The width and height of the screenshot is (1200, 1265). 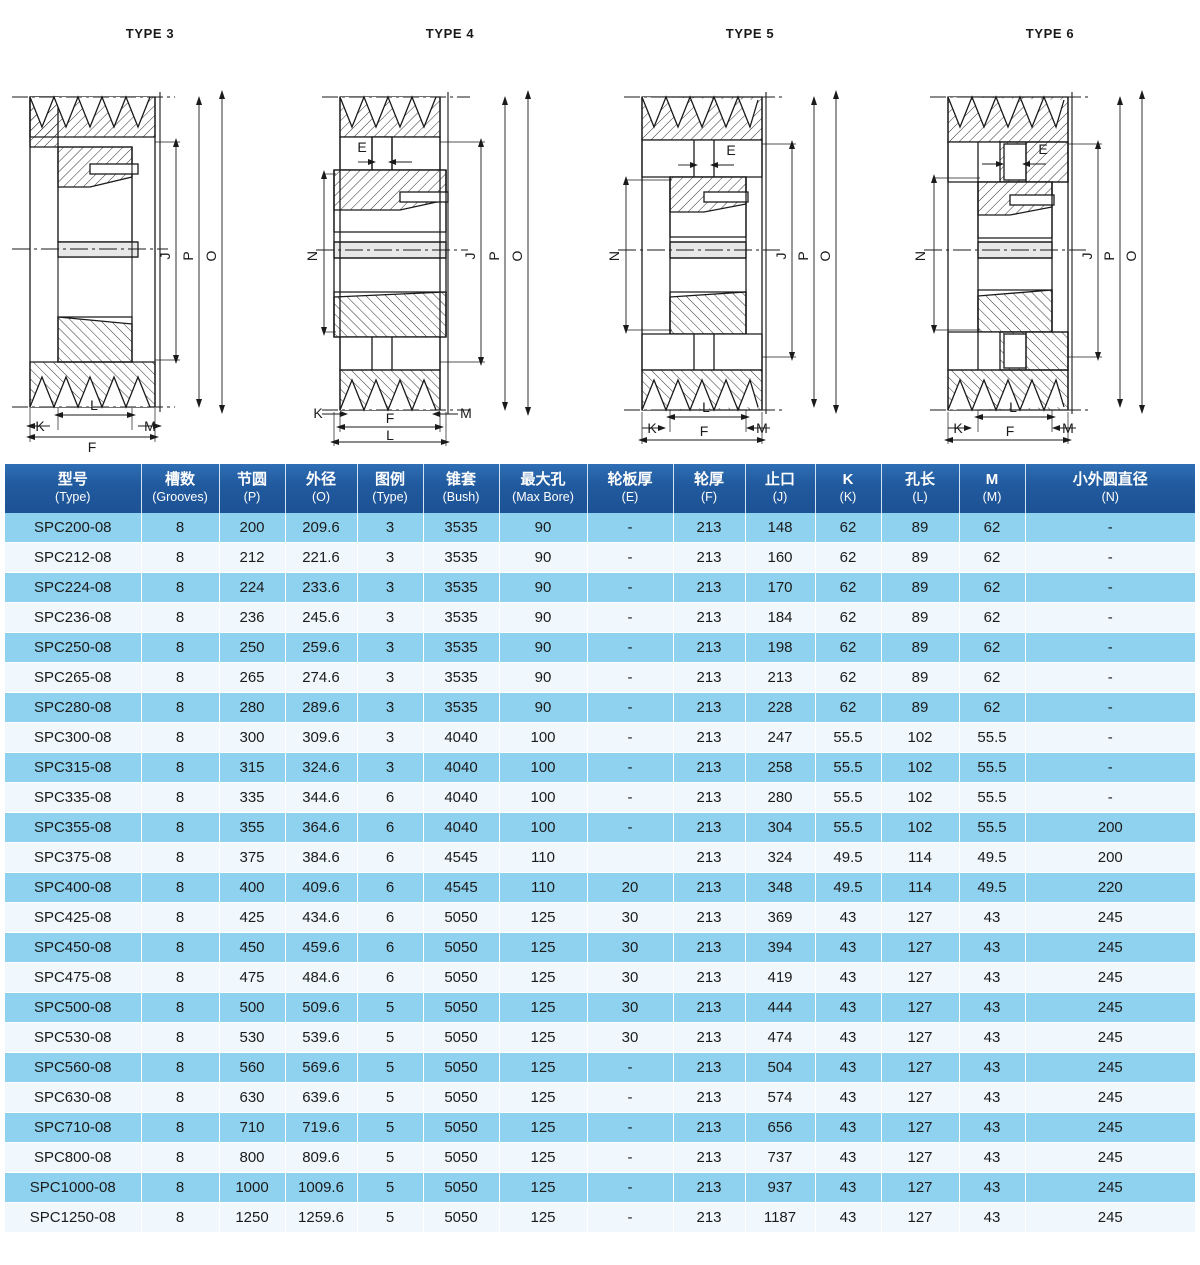 What do you see at coordinates (630, 1158) in the screenshot?
I see `table-cell-r21-c7: -` at bounding box center [630, 1158].